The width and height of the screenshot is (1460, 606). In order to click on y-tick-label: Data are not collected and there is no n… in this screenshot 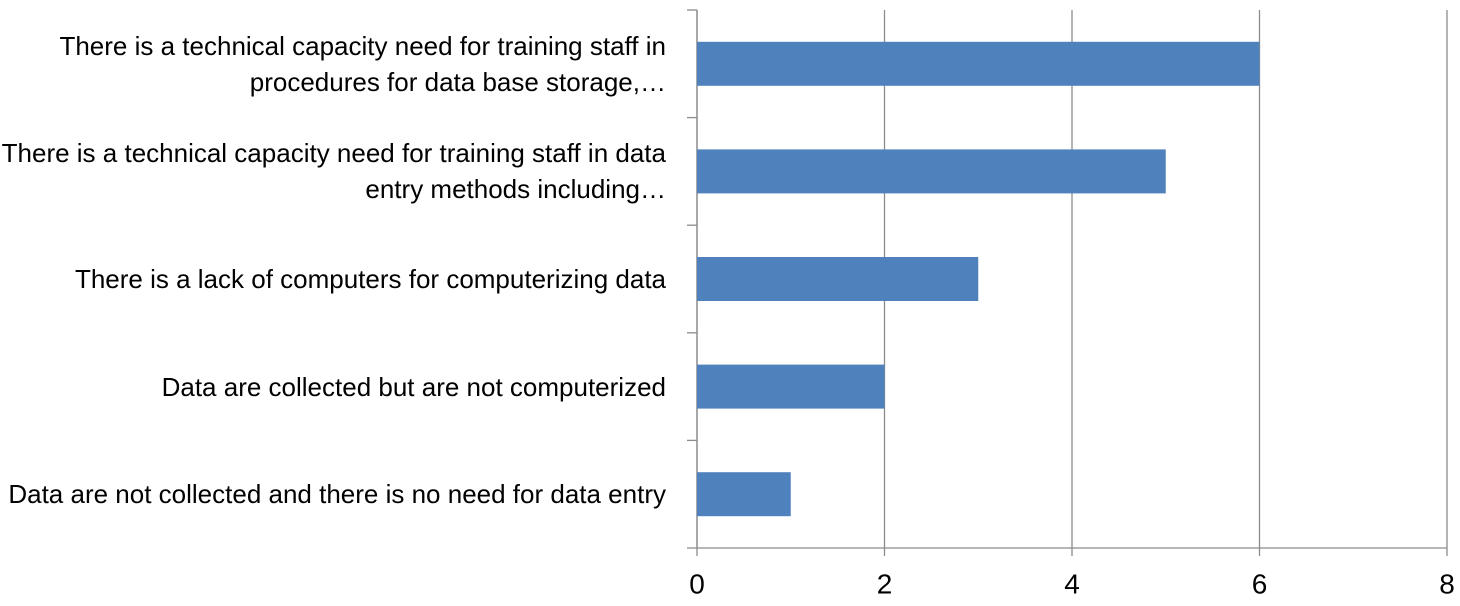, I will do `click(333, 494)`.